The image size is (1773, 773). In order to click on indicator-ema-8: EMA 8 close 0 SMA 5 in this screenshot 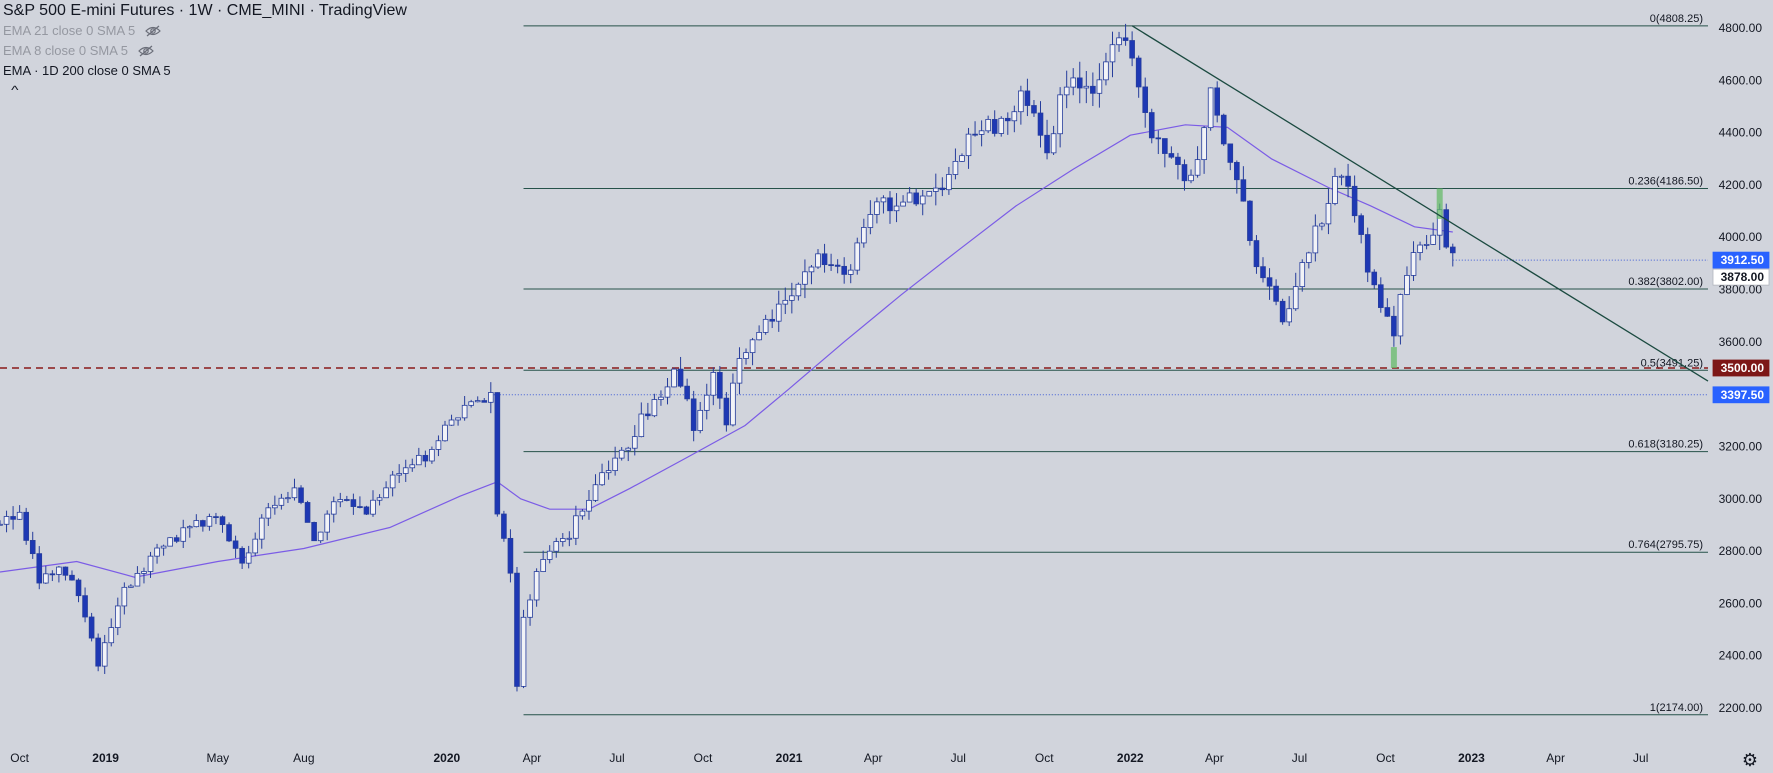, I will do `click(205, 51)`.